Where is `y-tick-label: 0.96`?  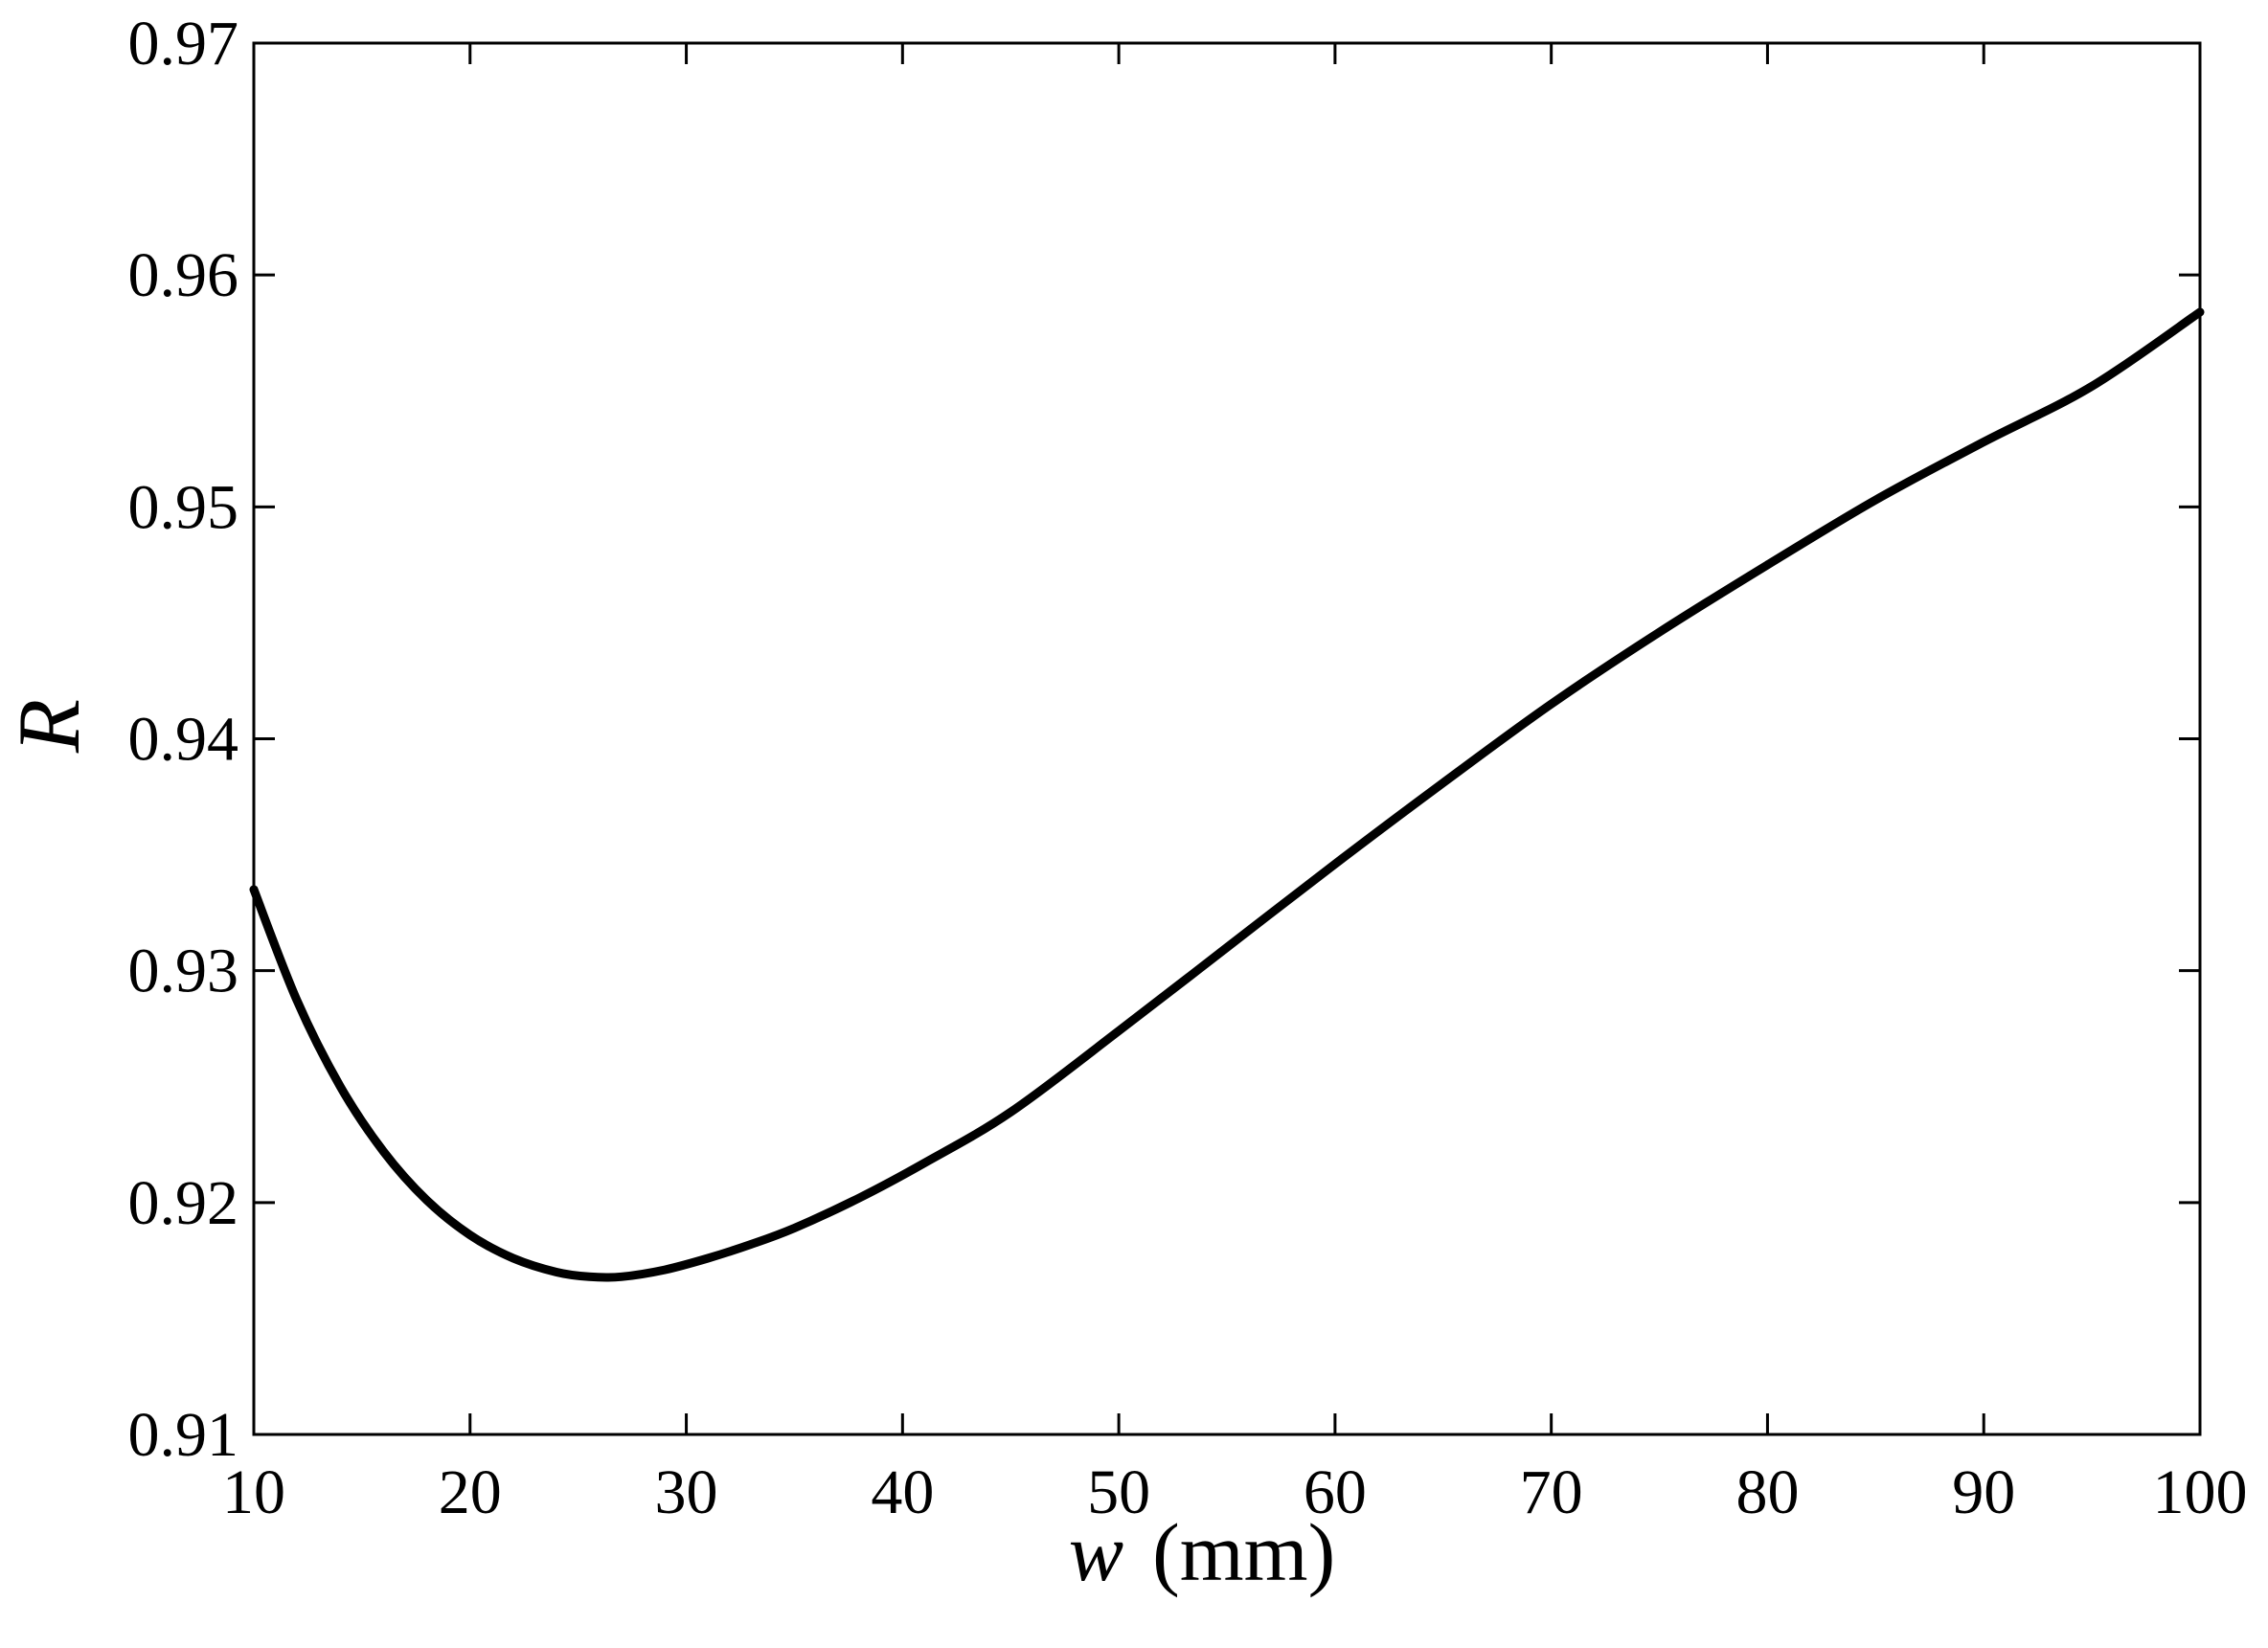 y-tick-label: 0.96 is located at coordinates (183, 275).